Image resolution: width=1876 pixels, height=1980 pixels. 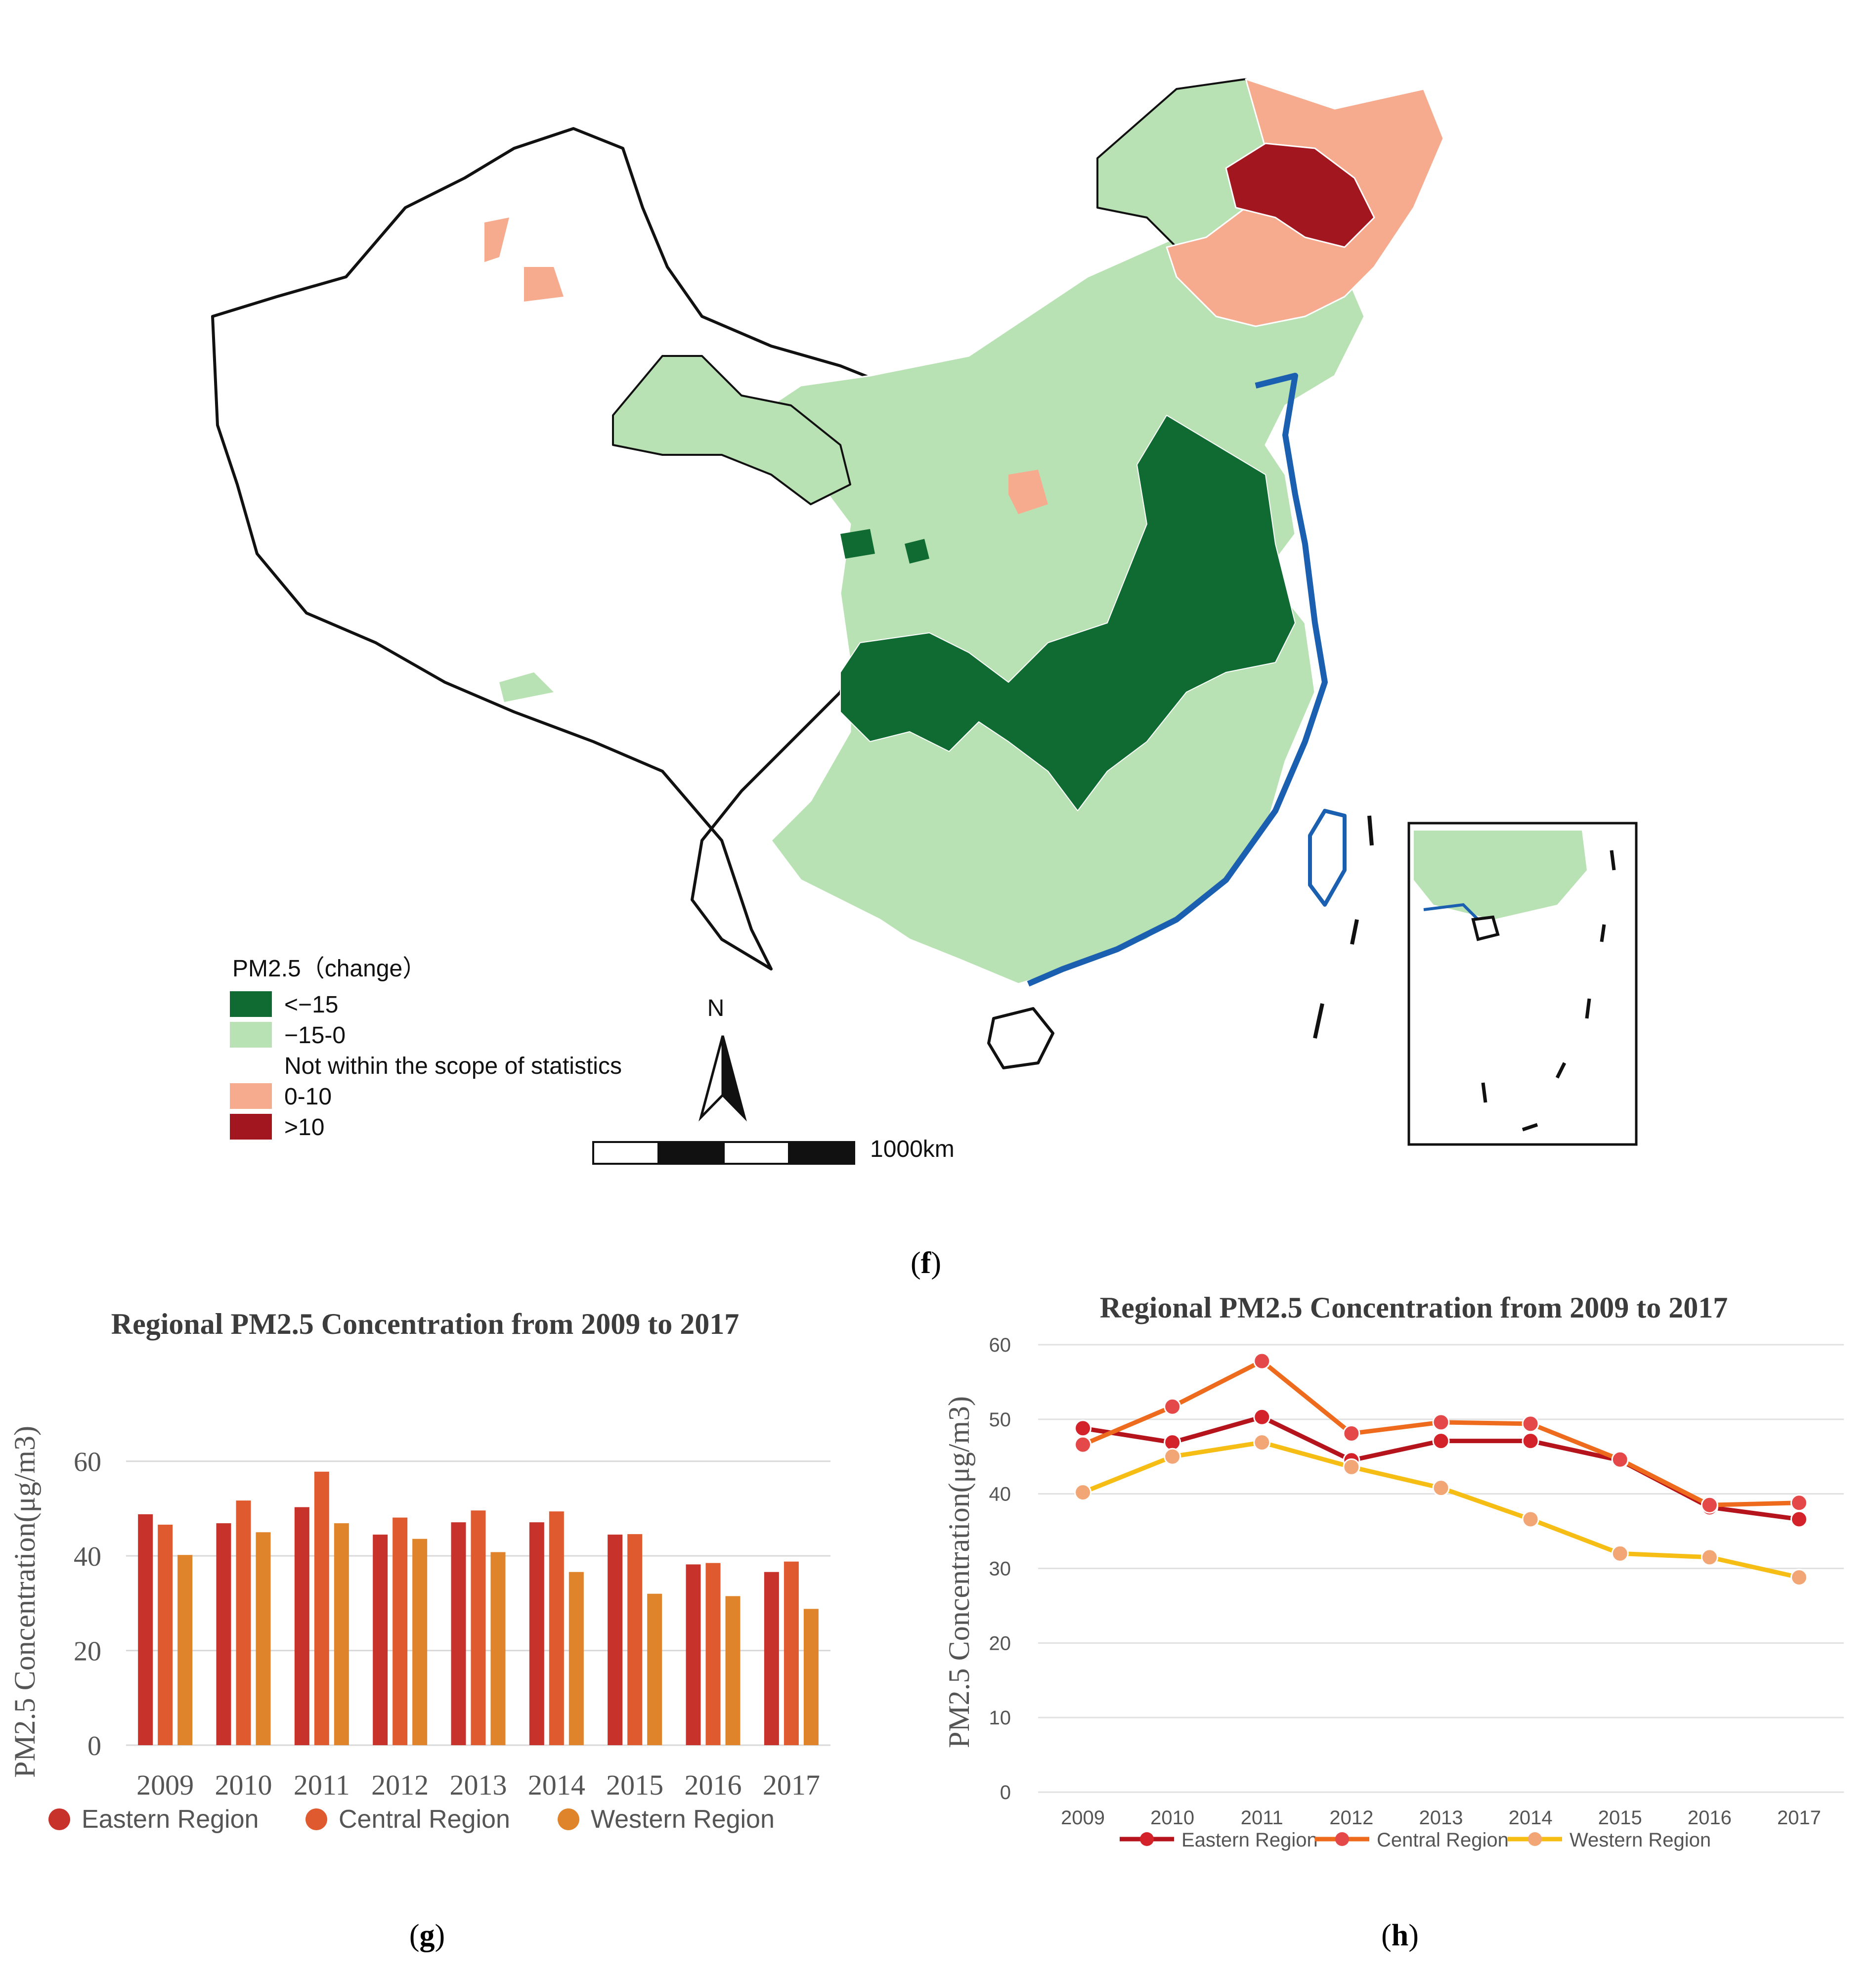 I want to click on line-x-tick-label: 2011, so click(x=1262, y=1818).